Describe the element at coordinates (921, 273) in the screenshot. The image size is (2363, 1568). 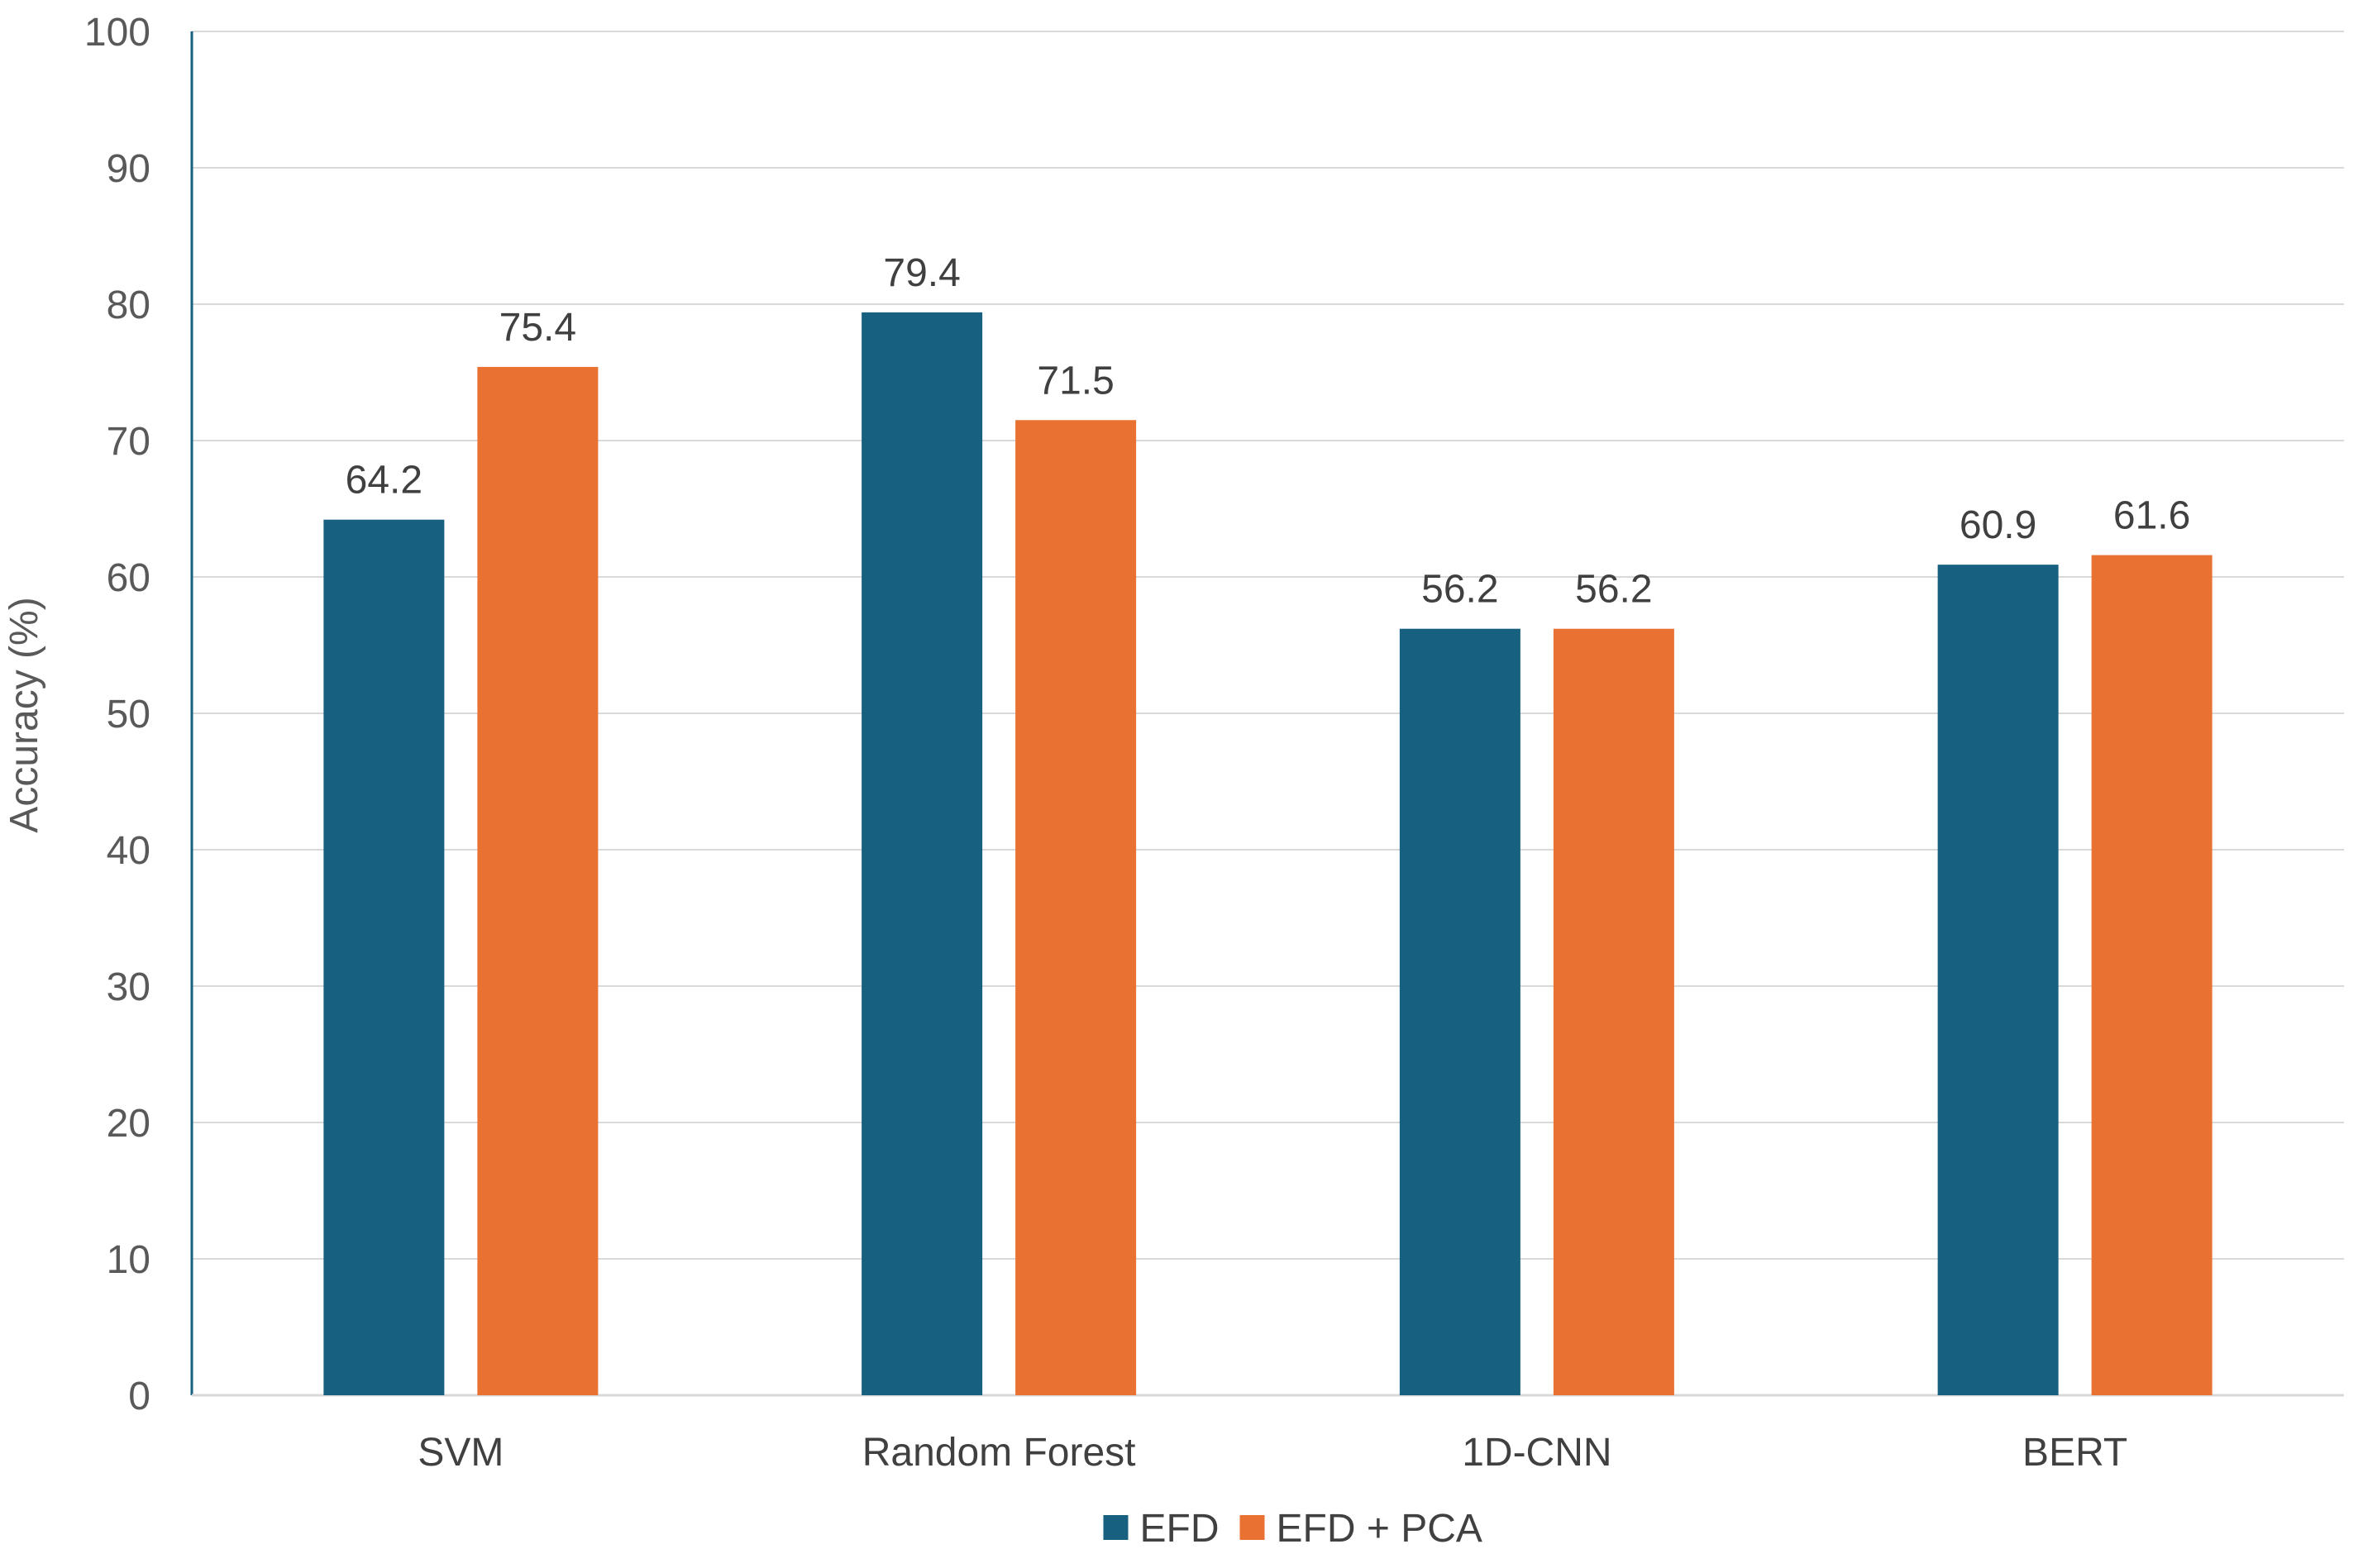
I see `data-label-efd: 79.4` at that location.